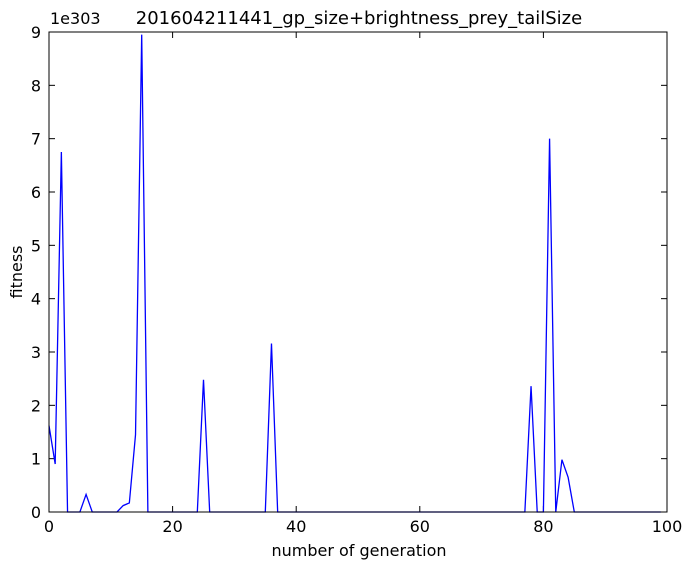  I want to click on y-axis-label: fitness, so click(16, 271).